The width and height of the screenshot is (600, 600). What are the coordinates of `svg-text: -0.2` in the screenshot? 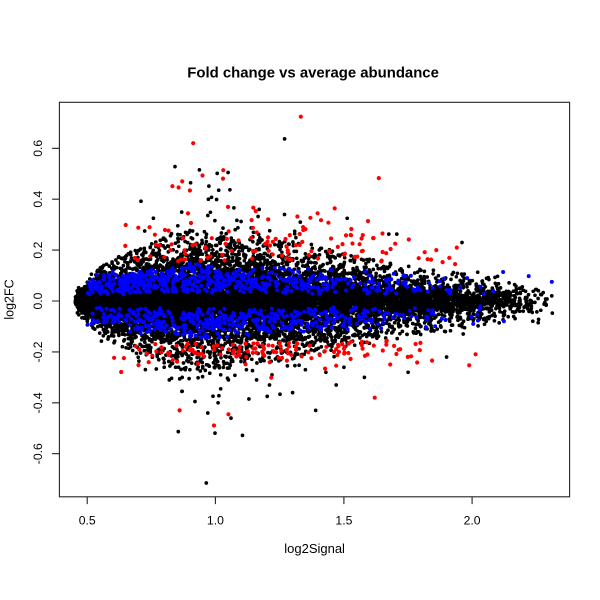 It's located at (38, 351).